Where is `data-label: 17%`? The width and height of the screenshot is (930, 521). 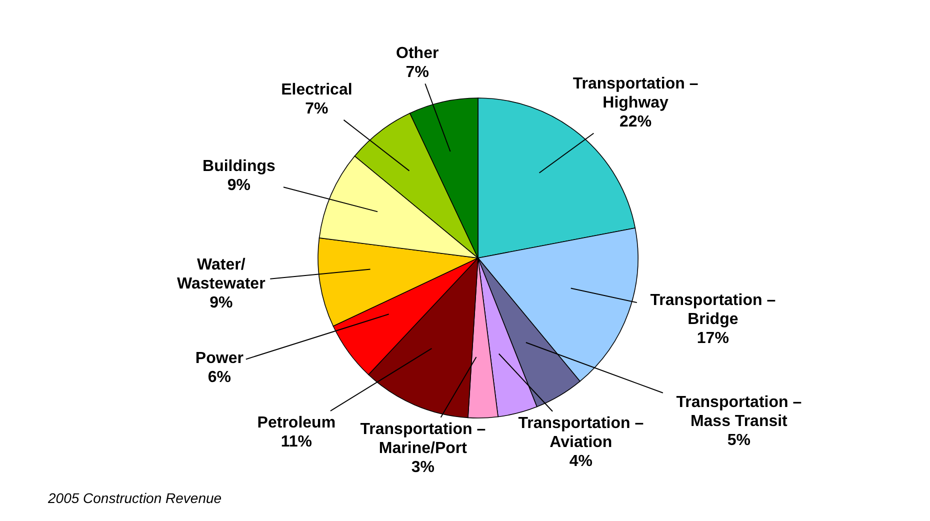 data-label: 17% is located at coordinates (712, 338).